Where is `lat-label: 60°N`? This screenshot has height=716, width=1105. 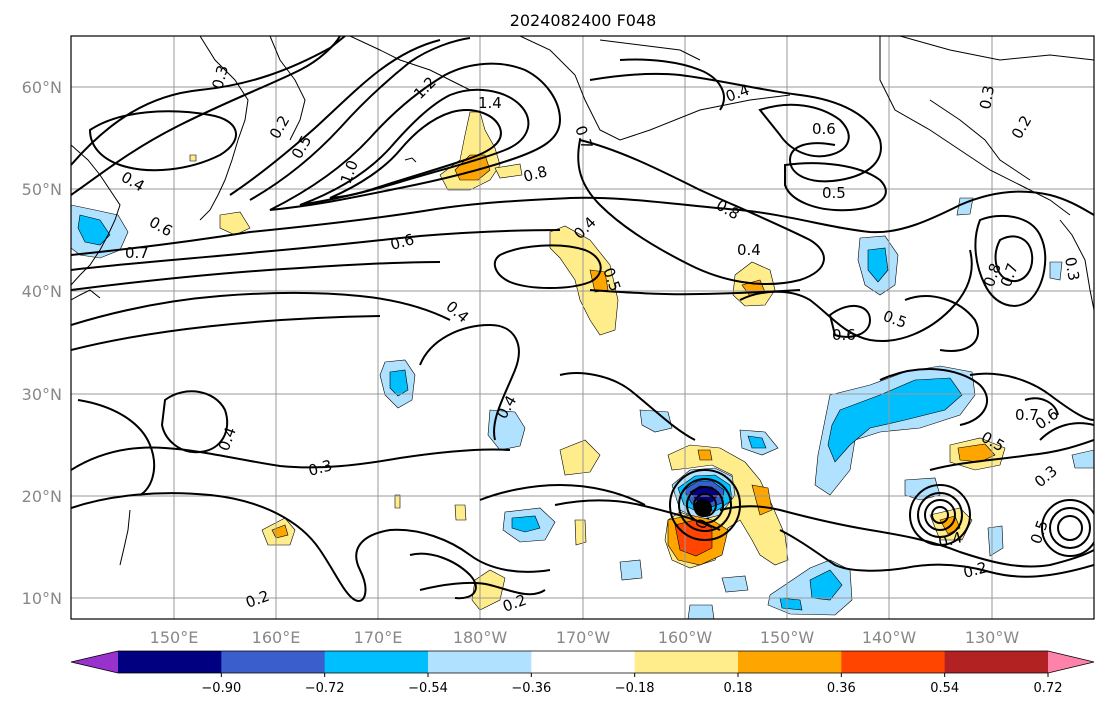 lat-label: 60°N is located at coordinates (42, 87).